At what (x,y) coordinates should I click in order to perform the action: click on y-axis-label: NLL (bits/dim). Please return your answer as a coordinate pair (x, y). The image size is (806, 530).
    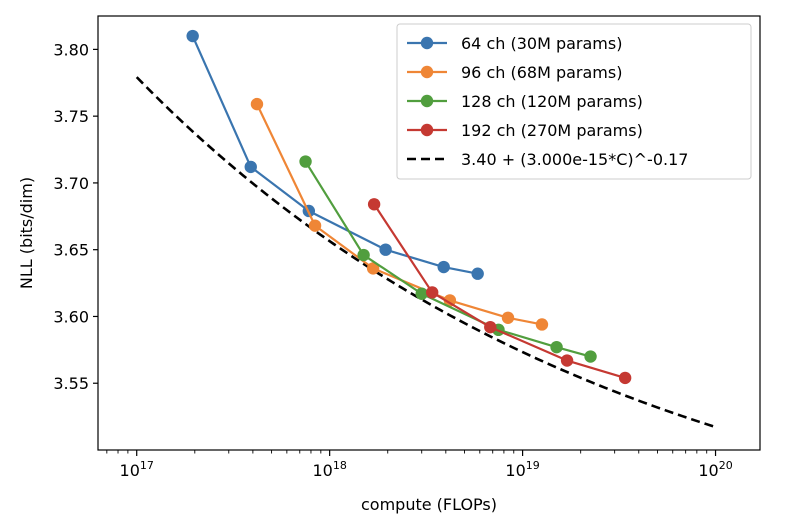
    Looking at the image, I should click on (26, 233).